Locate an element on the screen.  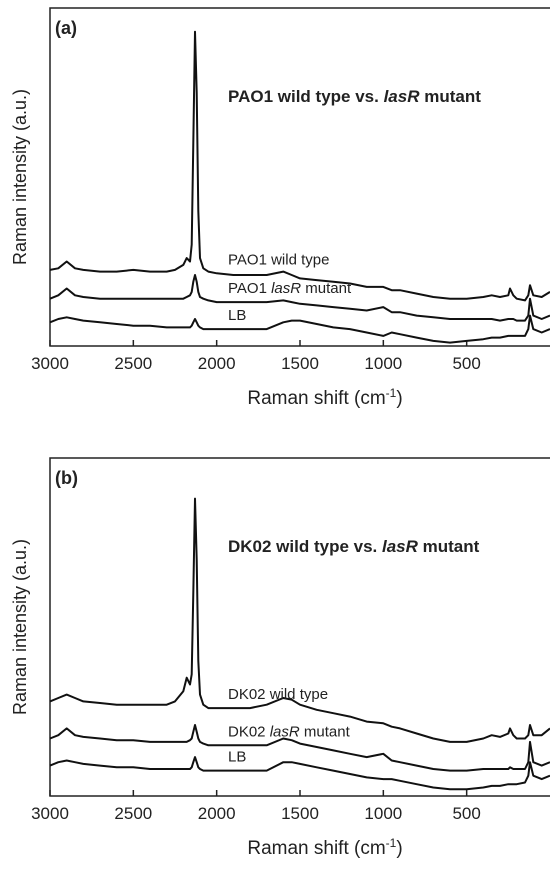
text-part: DK02 wild type is located at coordinates (278, 694).